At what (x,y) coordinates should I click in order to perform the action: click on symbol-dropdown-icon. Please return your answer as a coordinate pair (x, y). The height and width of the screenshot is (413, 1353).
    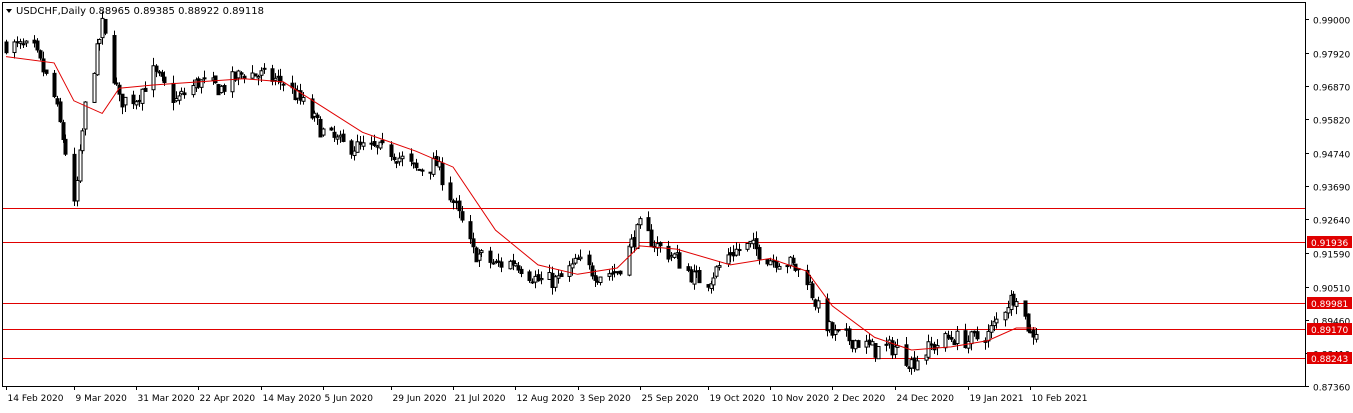
    Looking at the image, I should click on (9, 11).